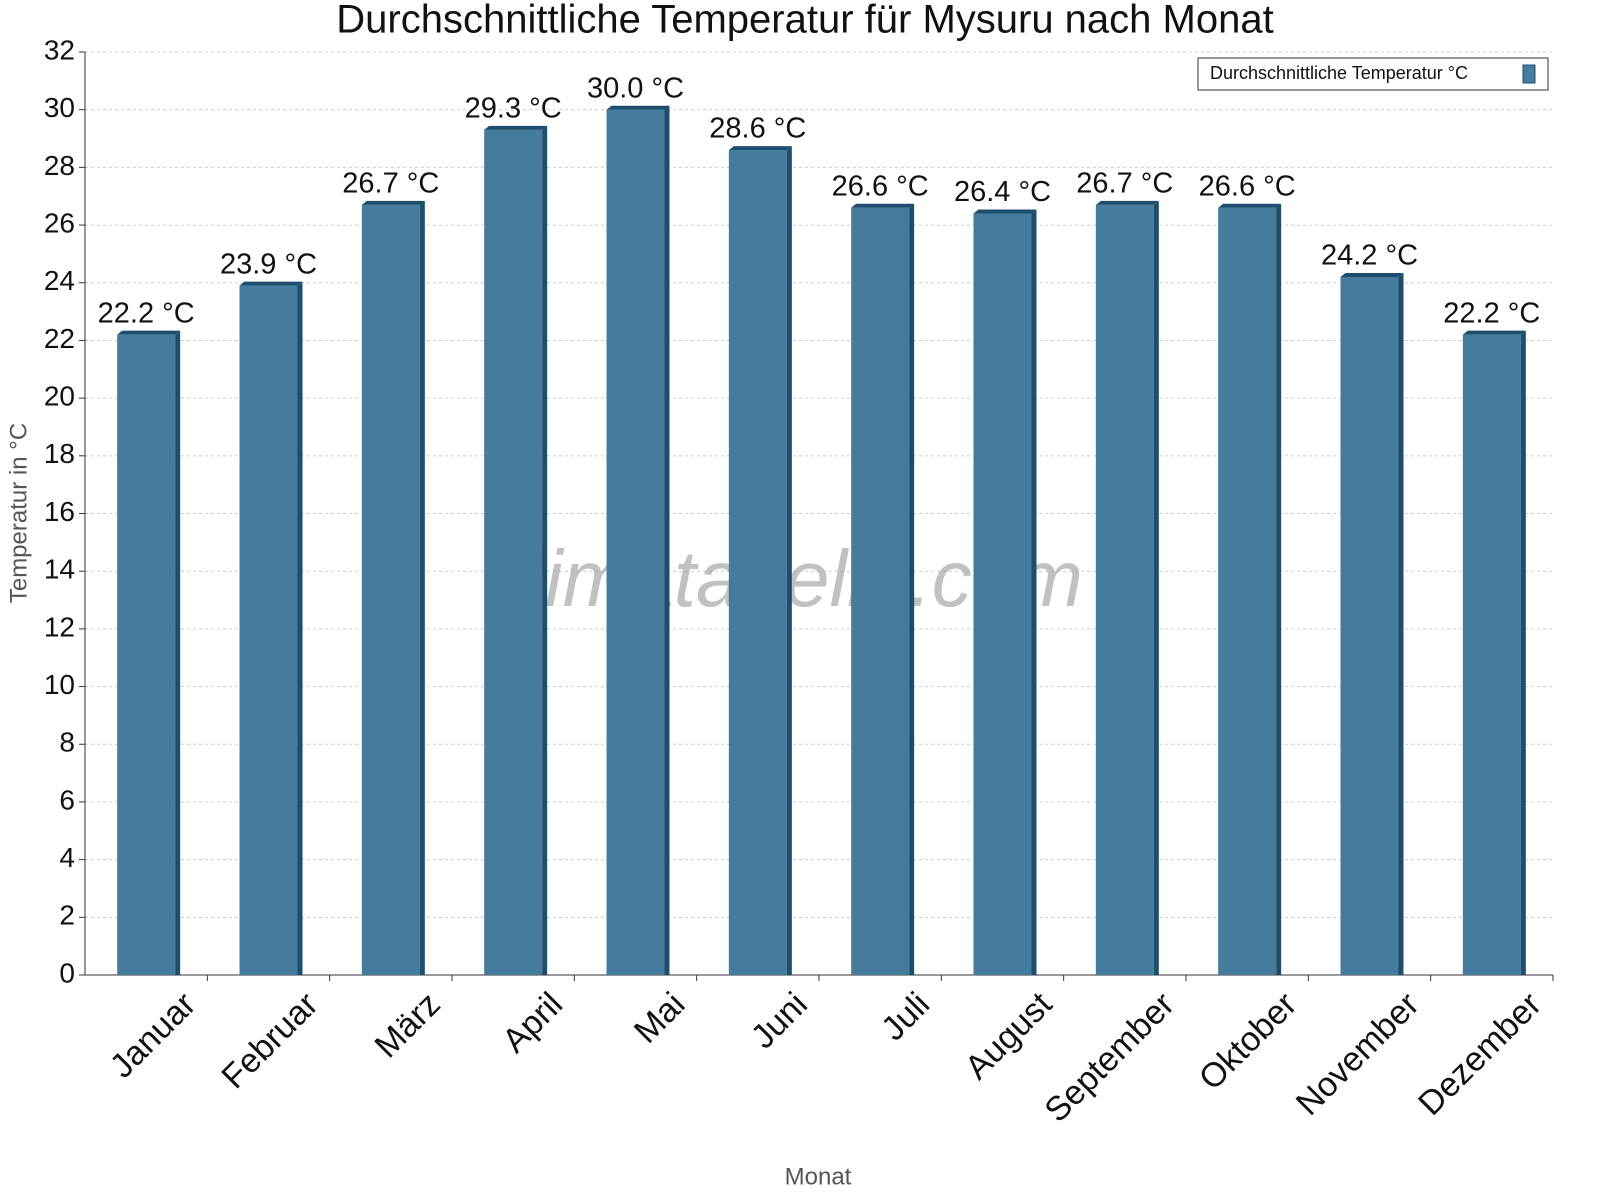 The width and height of the screenshot is (1600, 1200). I want to click on legend-label: Durchschnittliche Temperatur °C, so click(1339, 73).